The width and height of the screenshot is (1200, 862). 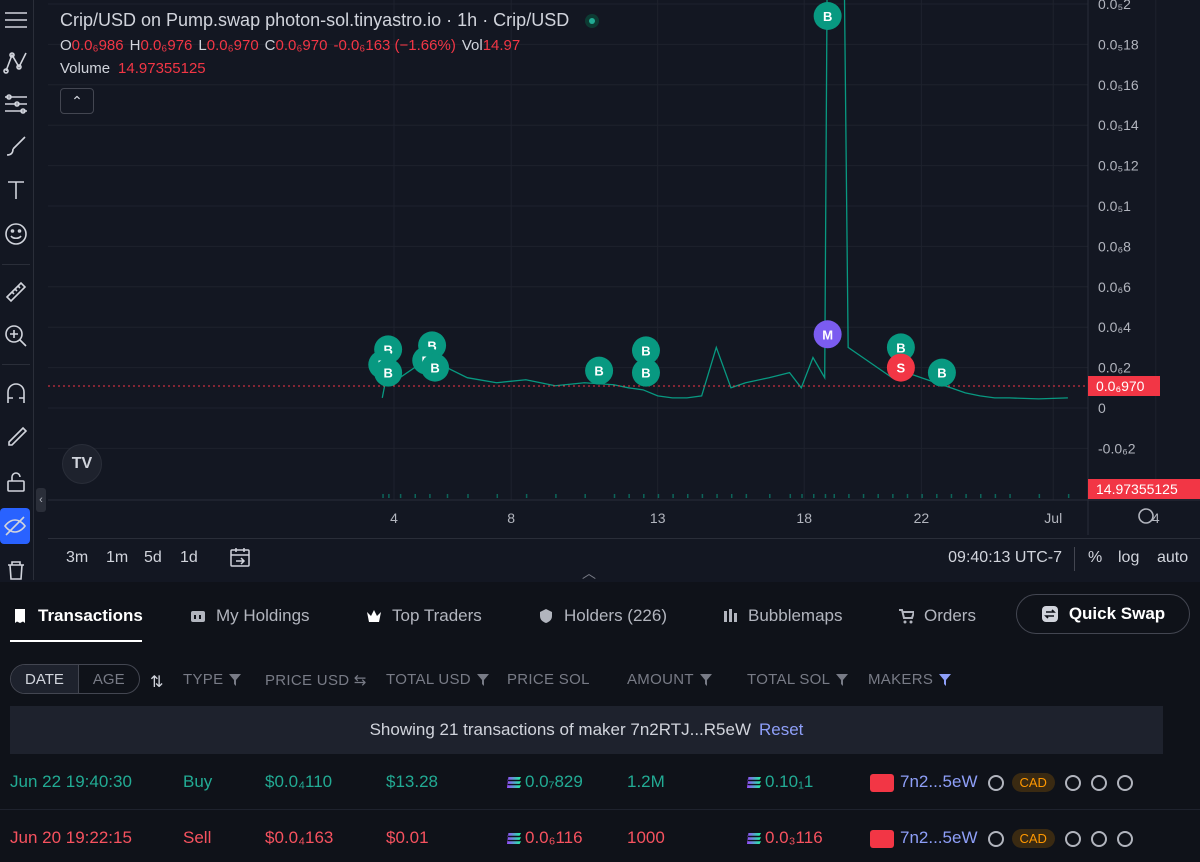 I want to click on hide-drawings-icon, so click(x=15, y=526).